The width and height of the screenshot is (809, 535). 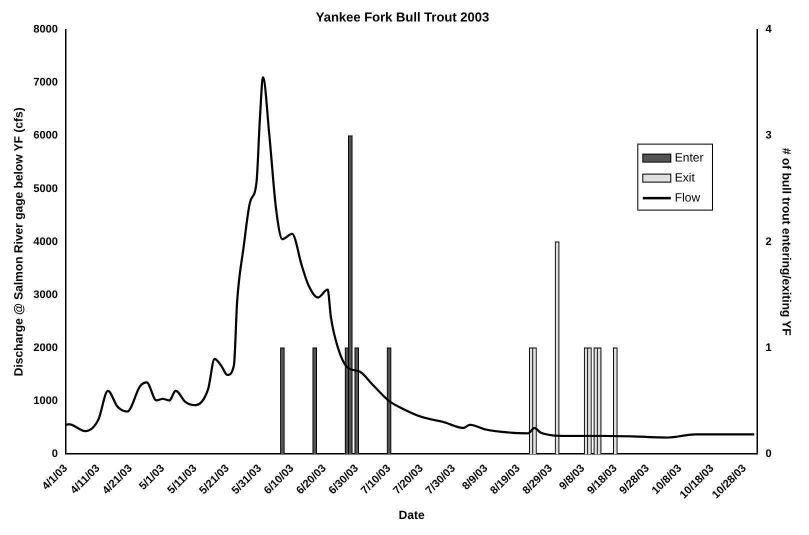 What do you see at coordinates (768, 30) in the screenshot?
I see `y2-tick-label: 4` at bounding box center [768, 30].